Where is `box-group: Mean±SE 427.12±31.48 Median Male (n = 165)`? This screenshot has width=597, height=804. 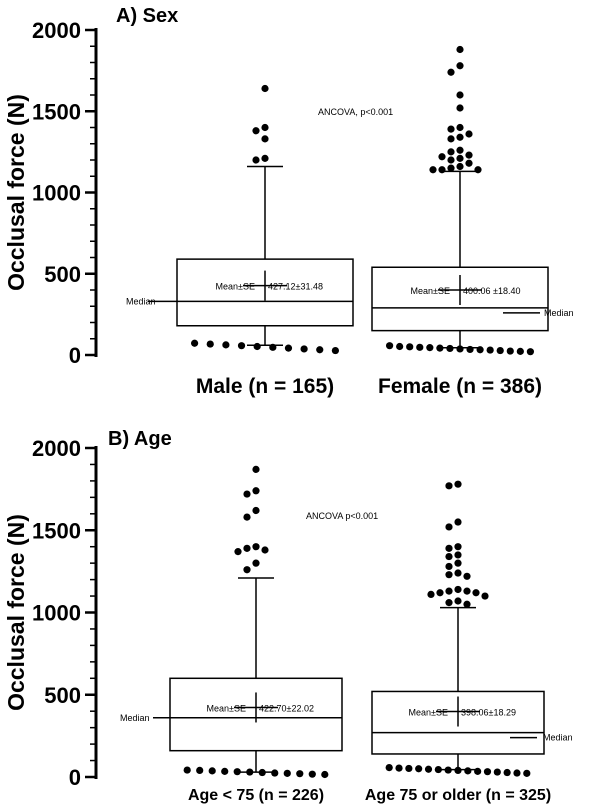 box-group: Mean±SE 427.12±31.48 Median Male (n = 165) is located at coordinates (240, 241).